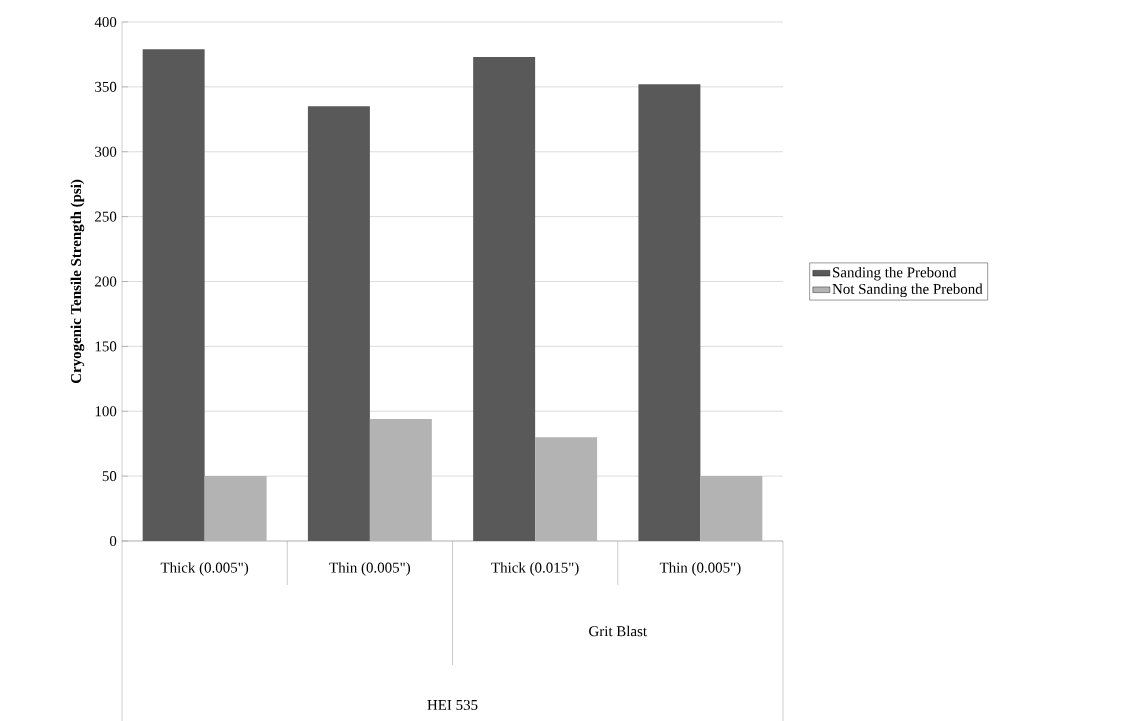 Image resolution: width=1121 pixels, height=721 pixels. What do you see at coordinates (113, 540) in the screenshot?
I see `y-tick-label: 0` at bounding box center [113, 540].